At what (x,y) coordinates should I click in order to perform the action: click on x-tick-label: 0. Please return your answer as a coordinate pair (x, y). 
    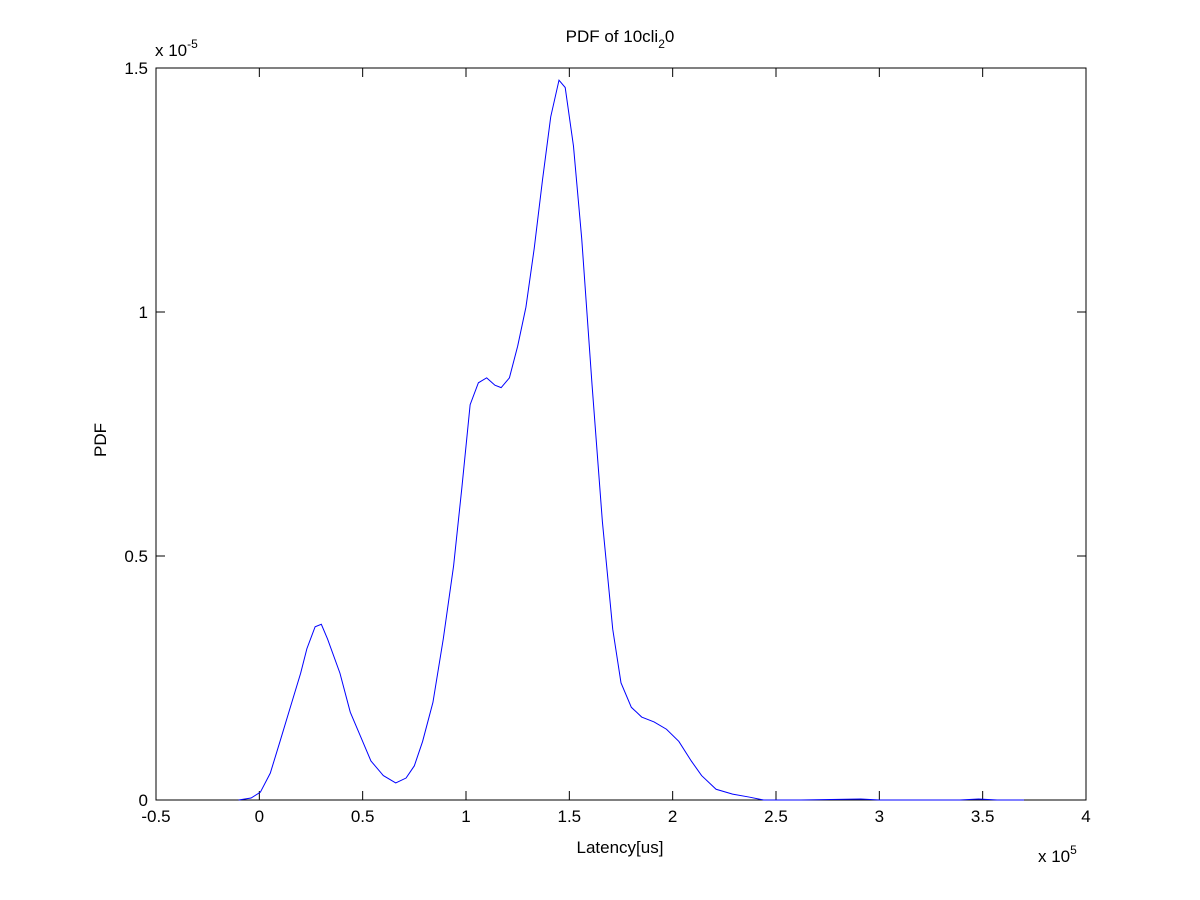
    Looking at the image, I should click on (259, 816).